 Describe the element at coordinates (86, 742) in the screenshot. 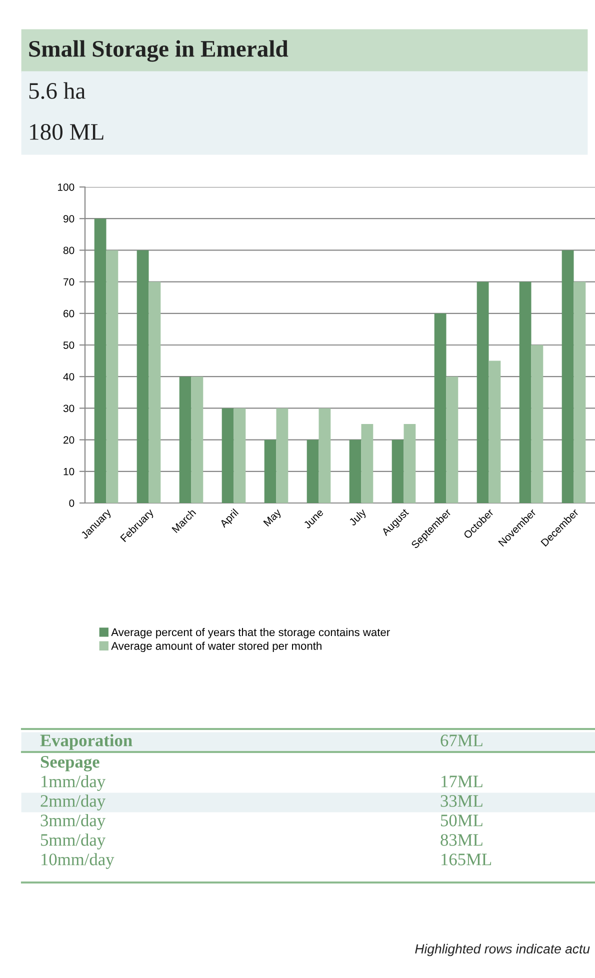

I see `text: Evaporation` at that location.